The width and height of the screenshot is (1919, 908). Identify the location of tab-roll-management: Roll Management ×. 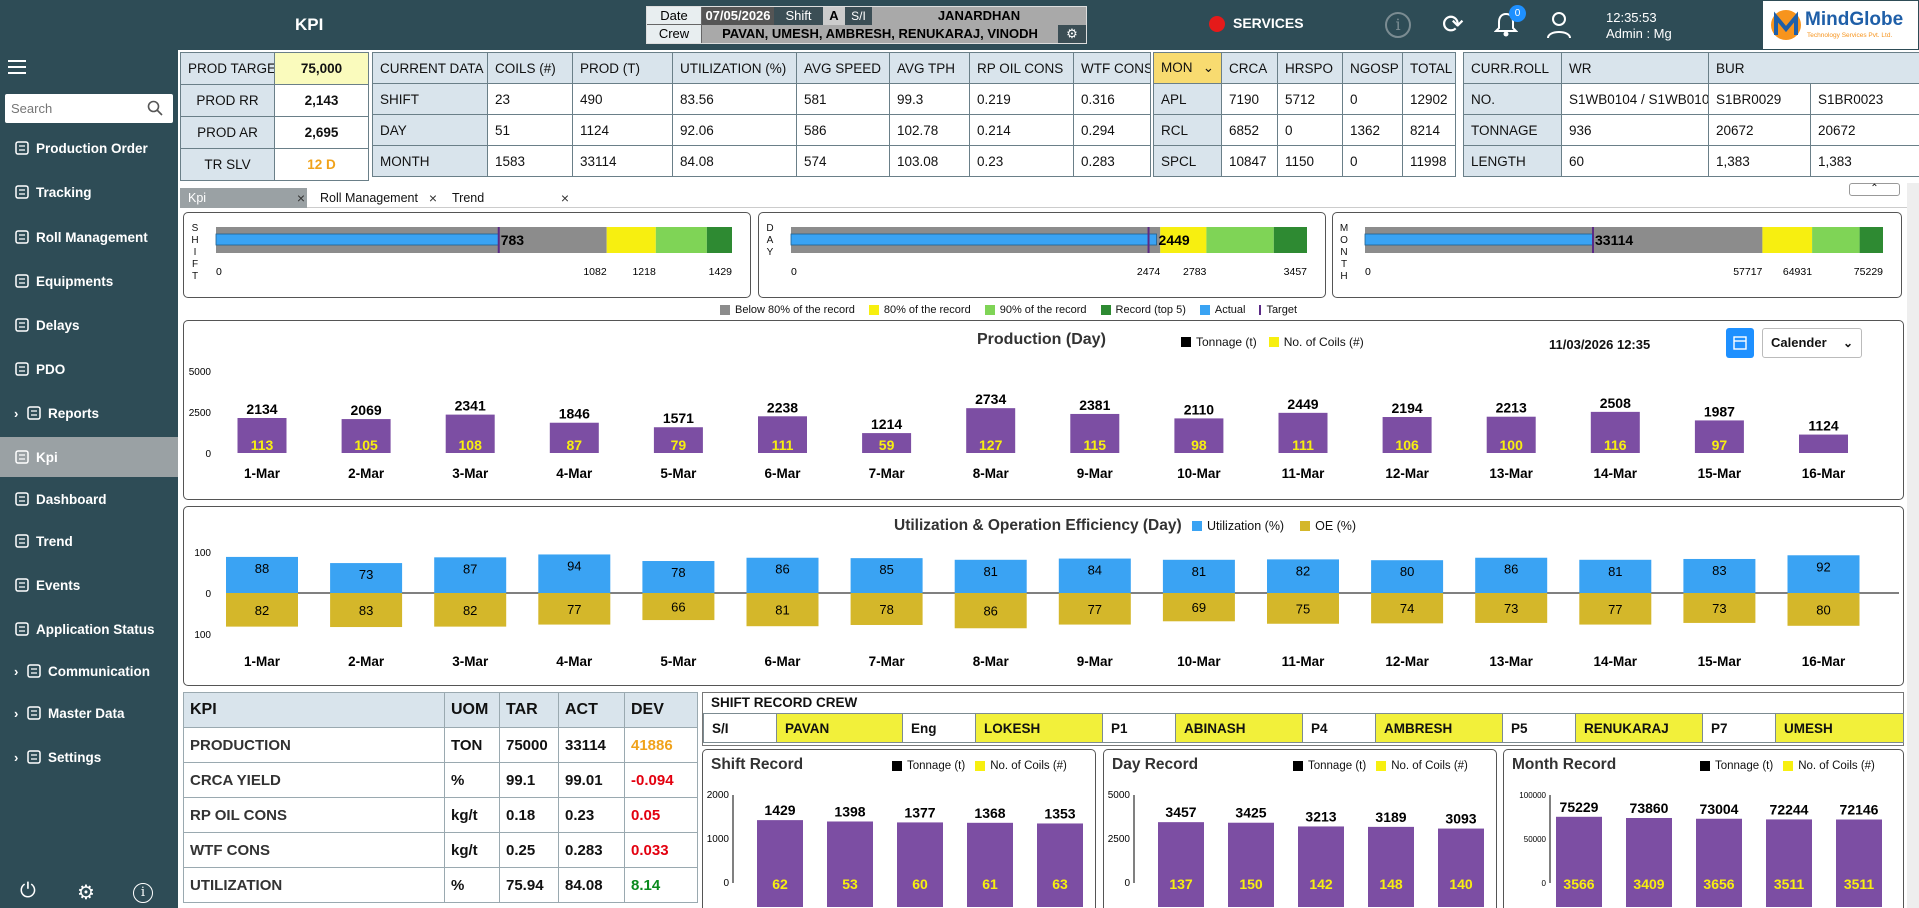
(375, 198).